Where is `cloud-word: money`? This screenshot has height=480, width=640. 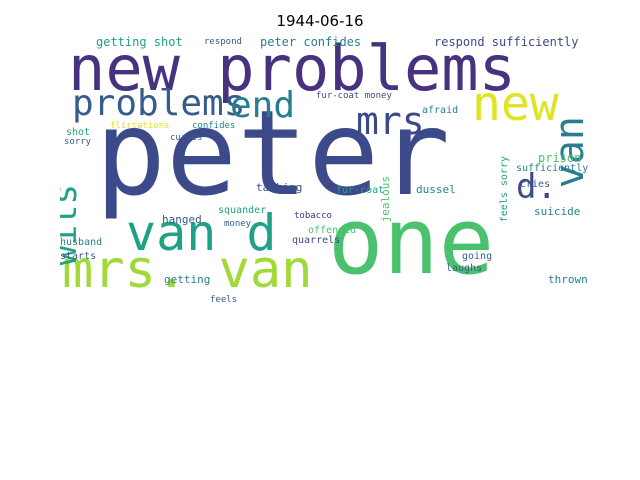 cloud-word: money is located at coordinates (238, 224).